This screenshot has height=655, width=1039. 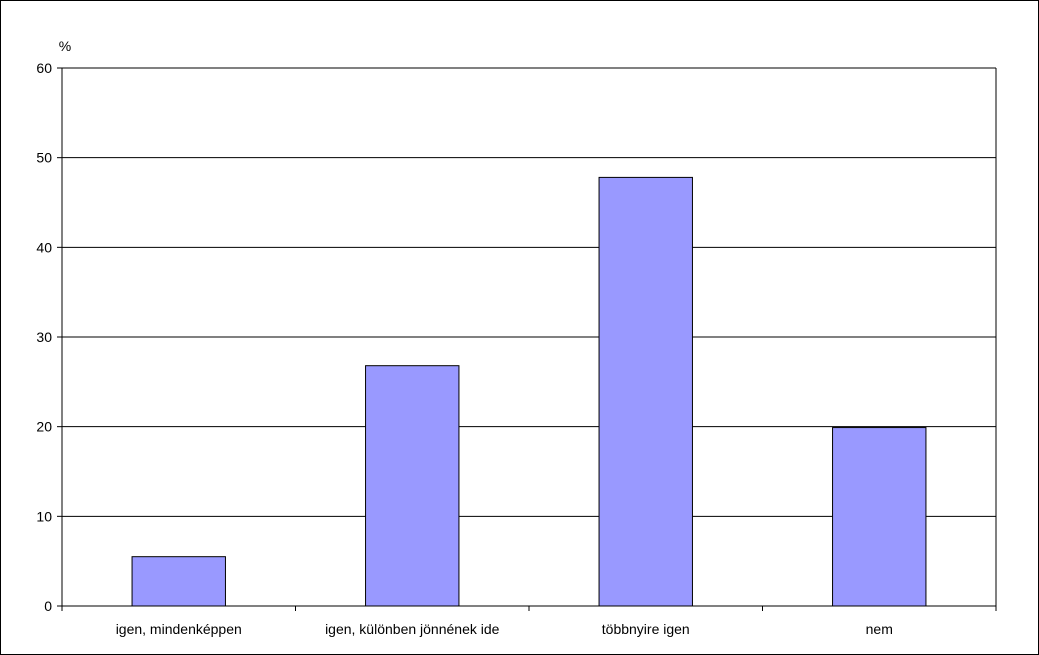 I want to click on y-tick-label: 30, so click(x=44, y=337).